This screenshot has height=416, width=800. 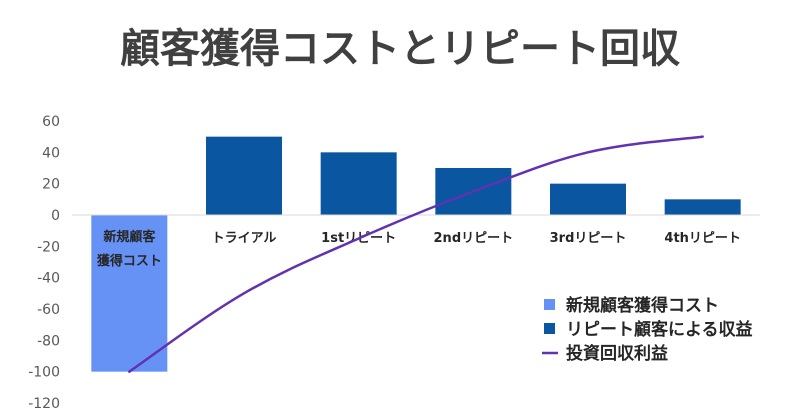 What do you see at coordinates (48, 279) in the screenshot?
I see `y-tick-label: -40` at bounding box center [48, 279].